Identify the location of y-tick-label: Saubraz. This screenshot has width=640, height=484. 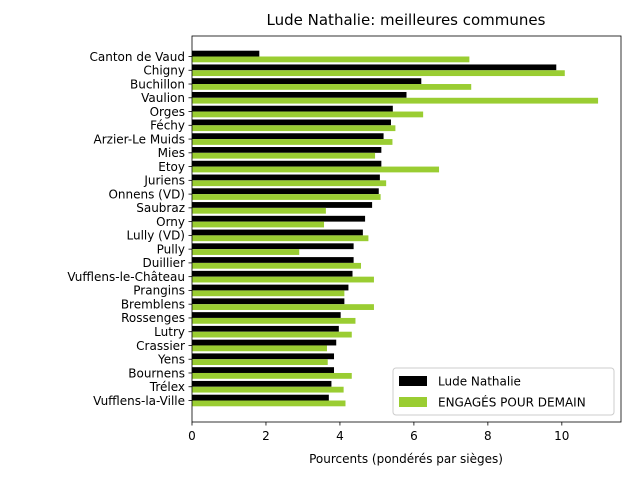
(160, 208).